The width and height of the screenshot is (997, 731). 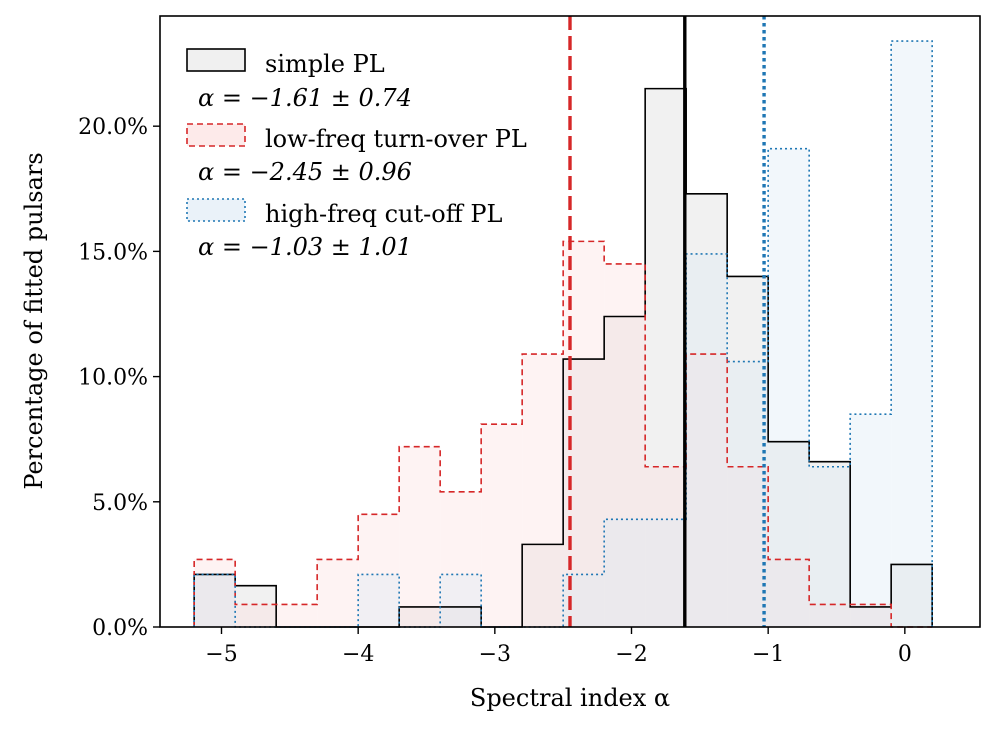 What do you see at coordinates (396, 139) in the screenshot?
I see `legend-label-low-freq: low-freq turn-over PL` at bounding box center [396, 139].